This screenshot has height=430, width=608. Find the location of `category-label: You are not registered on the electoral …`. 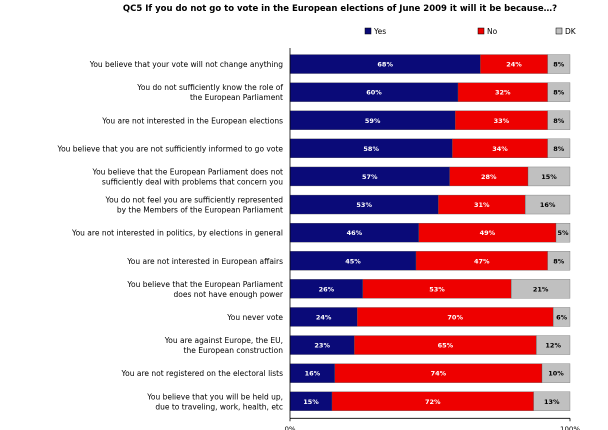

category-label: You are not registered on the electoral … is located at coordinates (202, 373).